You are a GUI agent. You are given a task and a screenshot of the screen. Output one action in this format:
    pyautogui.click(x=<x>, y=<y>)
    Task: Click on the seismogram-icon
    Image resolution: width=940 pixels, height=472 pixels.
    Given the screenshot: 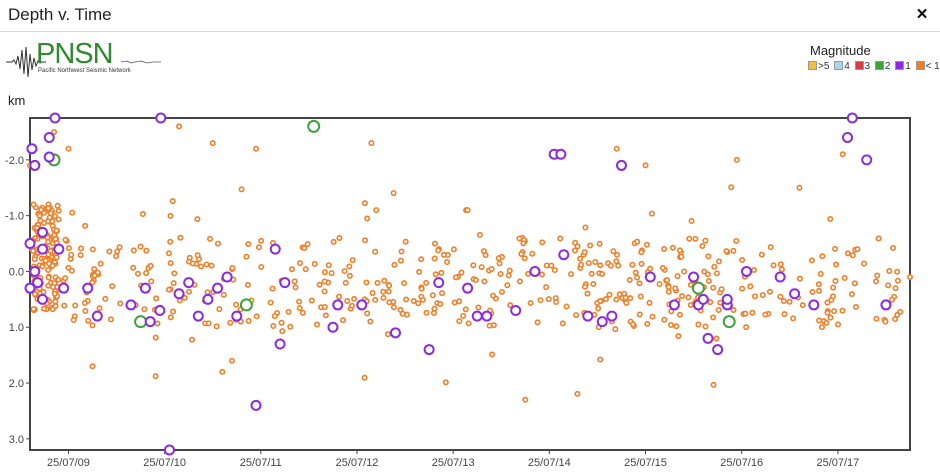 What is the action you would take?
    pyautogui.click(x=26, y=62)
    